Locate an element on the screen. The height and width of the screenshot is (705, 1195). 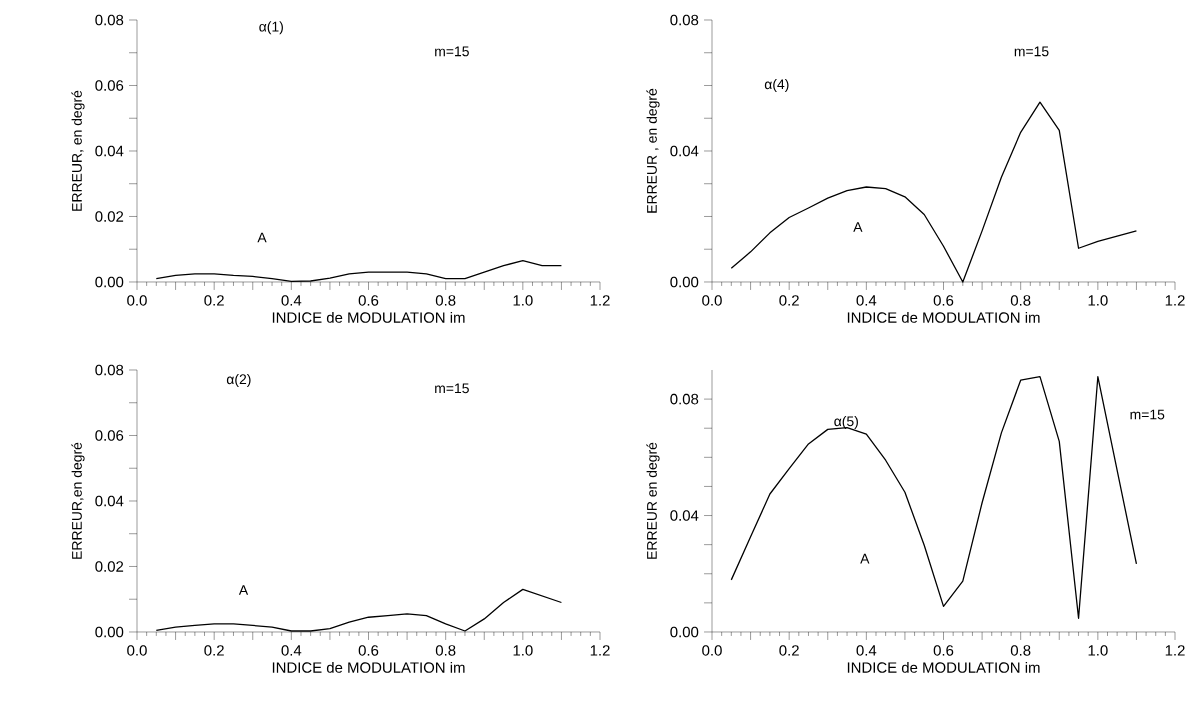
y-axis-title: ERREUR , en degré is located at coordinates (653, 150).